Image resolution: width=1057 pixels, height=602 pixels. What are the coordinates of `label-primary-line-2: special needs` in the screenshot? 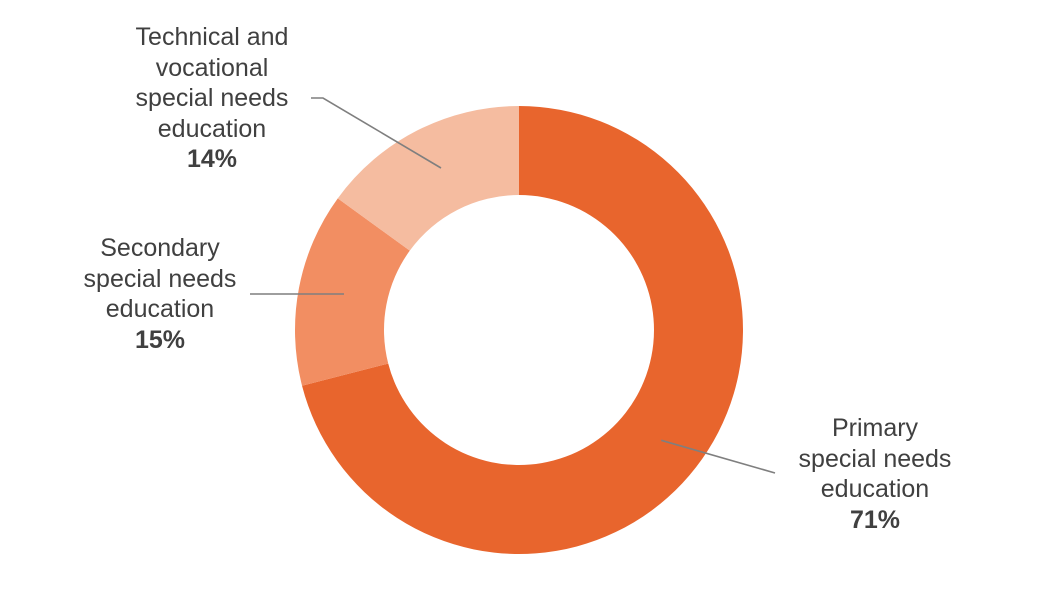 It's located at (875, 458).